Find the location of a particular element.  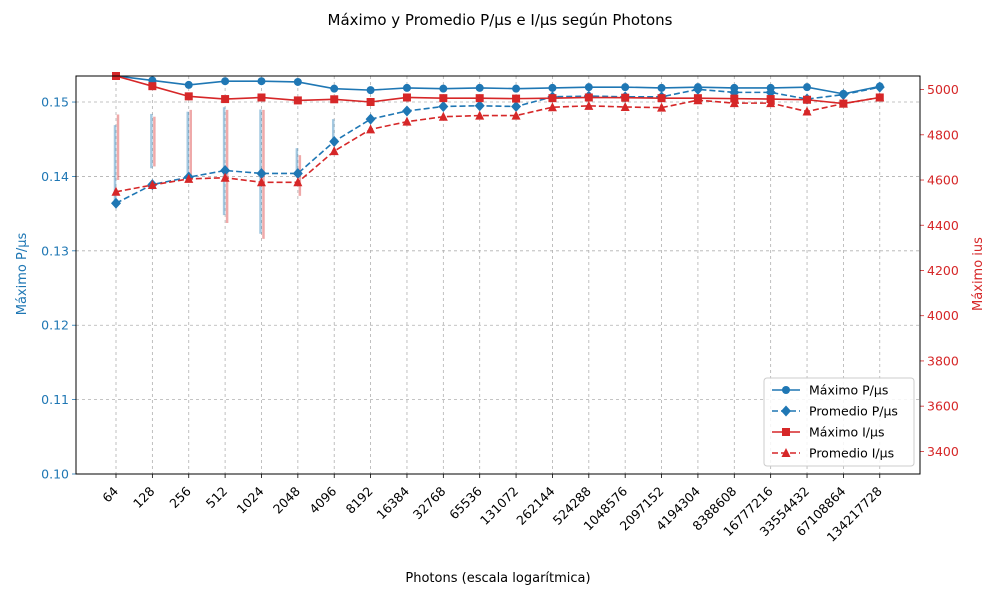

y-left-tick-label: 0.14 is located at coordinates (55, 176).